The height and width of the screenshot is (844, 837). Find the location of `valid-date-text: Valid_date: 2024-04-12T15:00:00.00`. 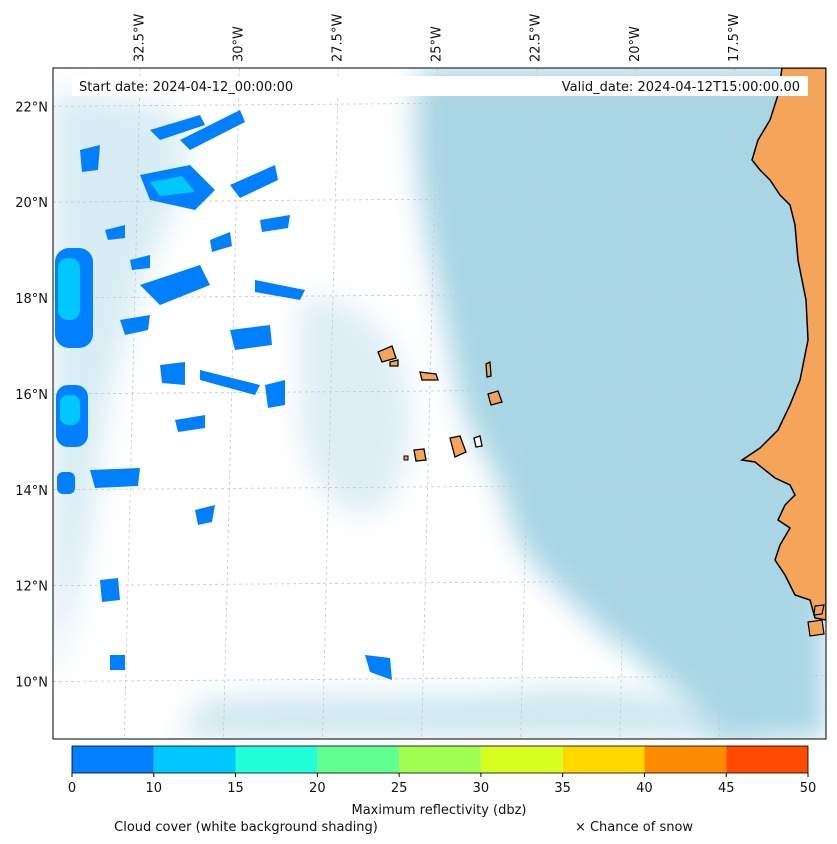

valid-date-text: Valid_date: 2024-04-12T15:00:00.00 is located at coordinates (681, 87).